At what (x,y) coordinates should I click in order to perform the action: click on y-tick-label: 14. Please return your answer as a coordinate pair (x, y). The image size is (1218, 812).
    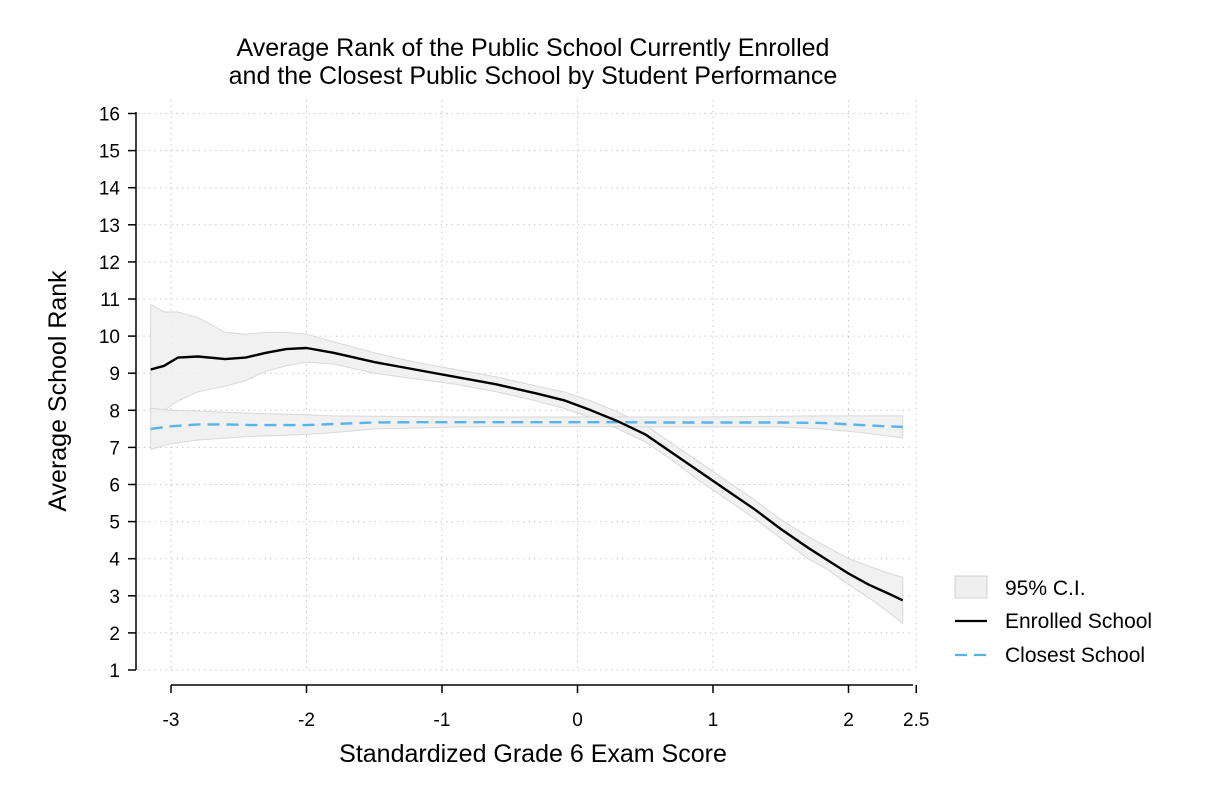
    Looking at the image, I should click on (110, 189).